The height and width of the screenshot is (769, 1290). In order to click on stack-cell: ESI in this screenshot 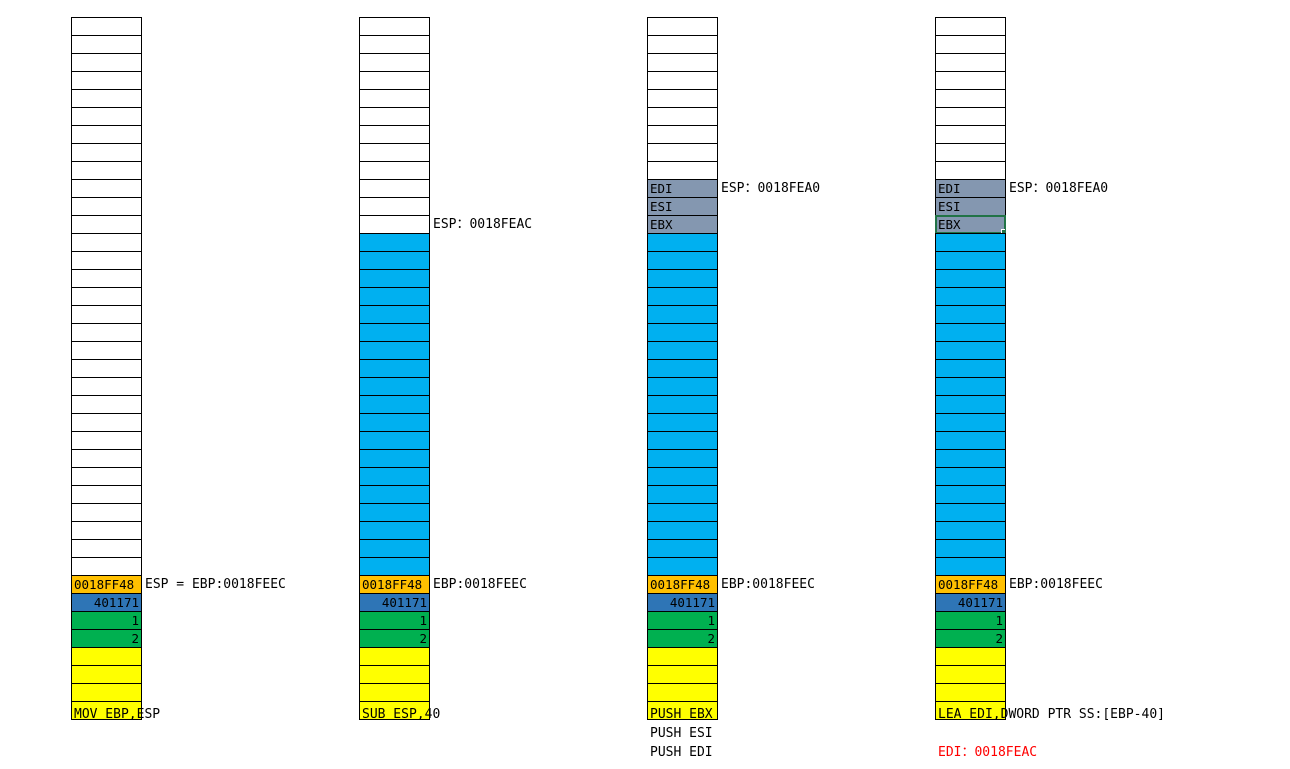, I will do `click(682, 206)`.